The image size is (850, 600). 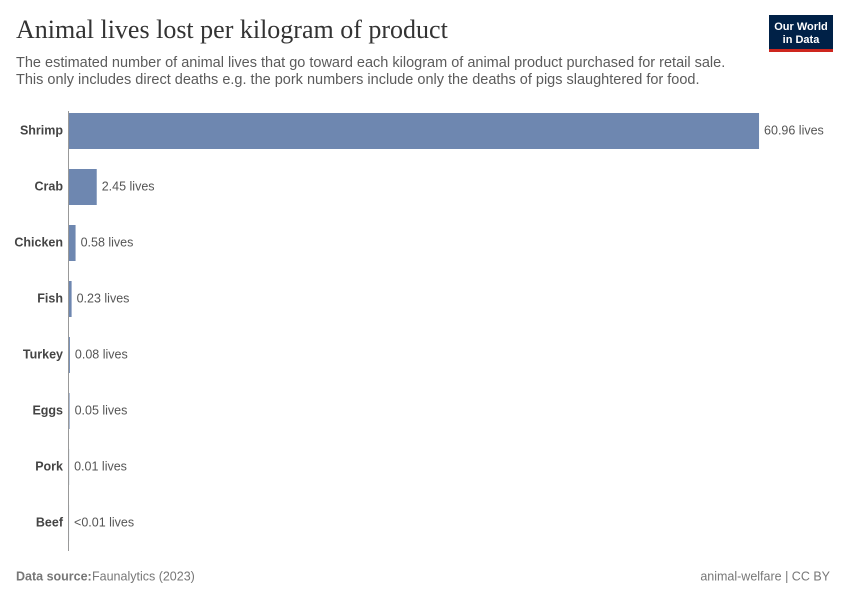 I want to click on logo: Our World in Data, so click(x=801, y=33).